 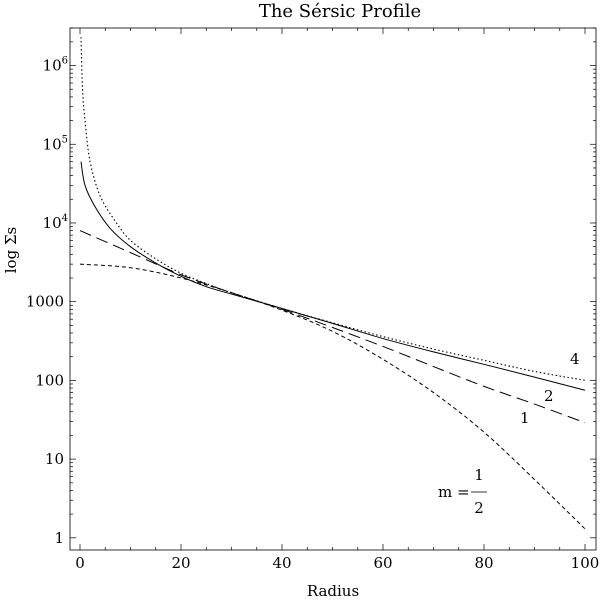 I want to click on y-tick-label: 10⁶, so click(x=55, y=65).